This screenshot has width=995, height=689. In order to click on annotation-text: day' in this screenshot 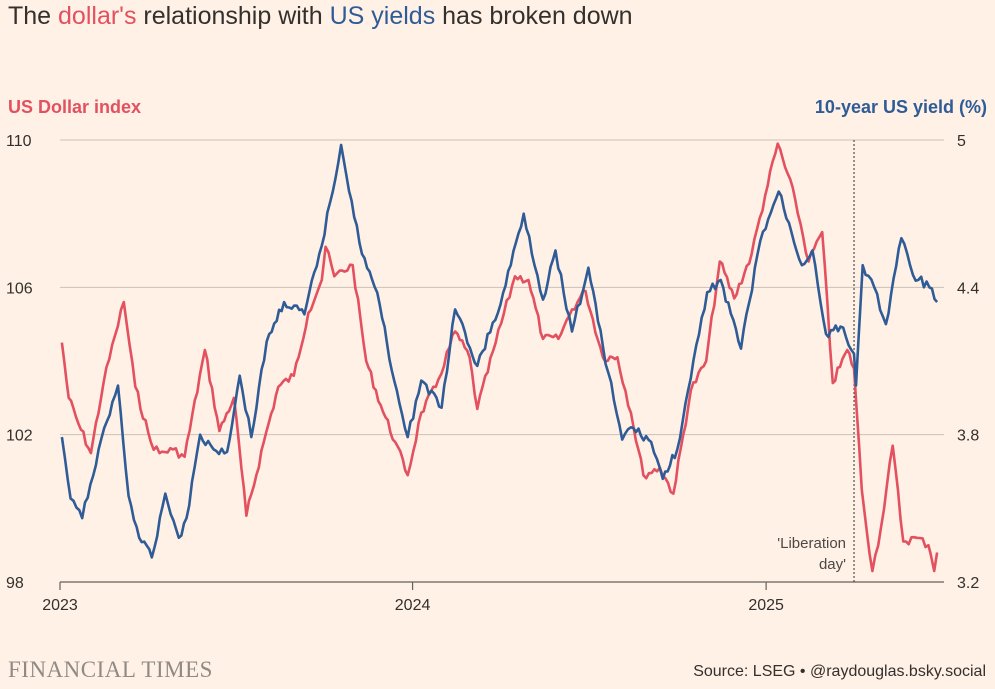, I will do `click(832, 564)`.